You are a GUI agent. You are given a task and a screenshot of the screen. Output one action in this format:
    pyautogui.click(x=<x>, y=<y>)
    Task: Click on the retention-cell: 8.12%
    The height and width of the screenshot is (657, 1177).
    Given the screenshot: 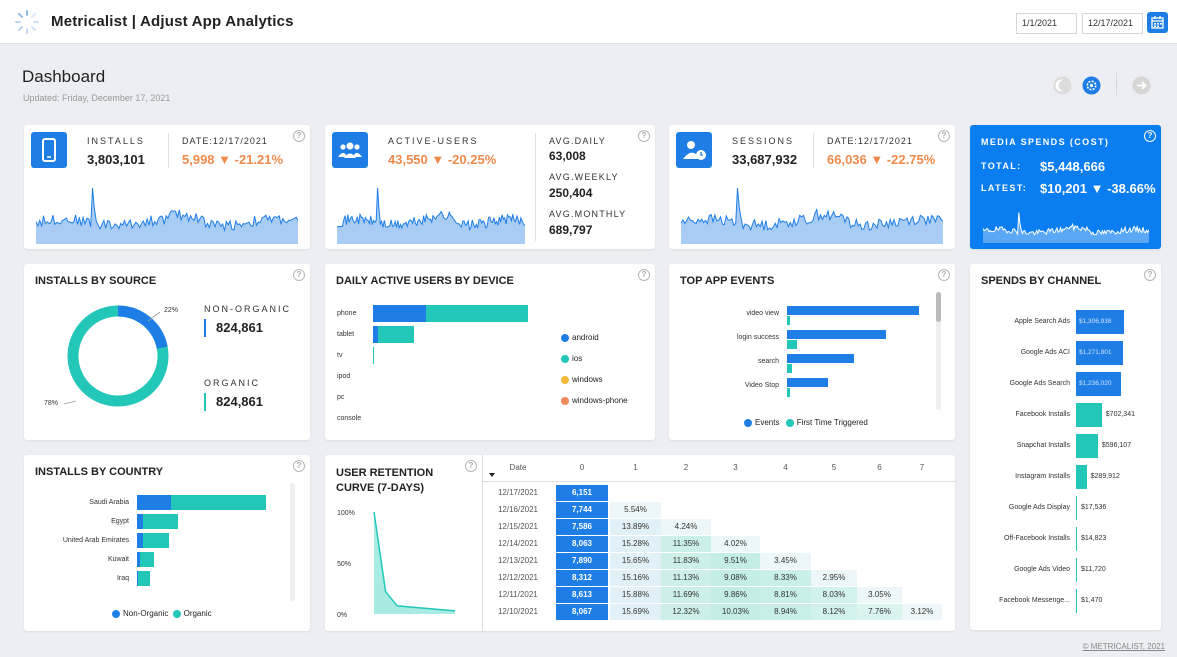 What is the action you would take?
    pyautogui.click(x=834, y=612)
    